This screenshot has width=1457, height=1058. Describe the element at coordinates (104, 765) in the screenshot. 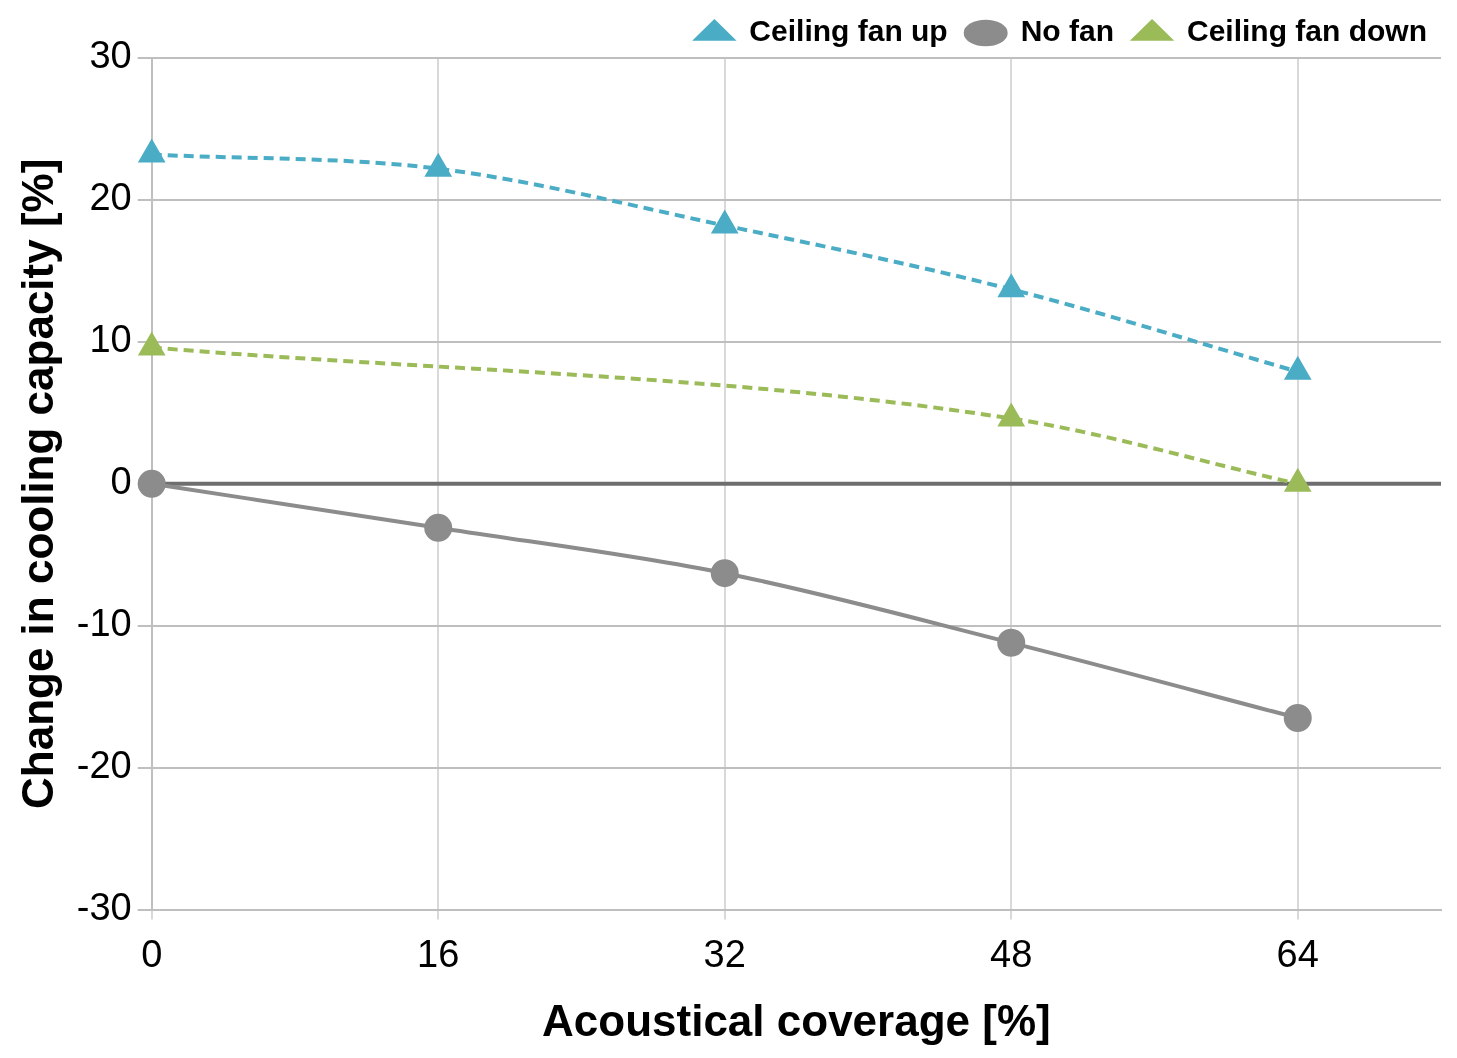

I see `y-tick-label: -20` at that location.